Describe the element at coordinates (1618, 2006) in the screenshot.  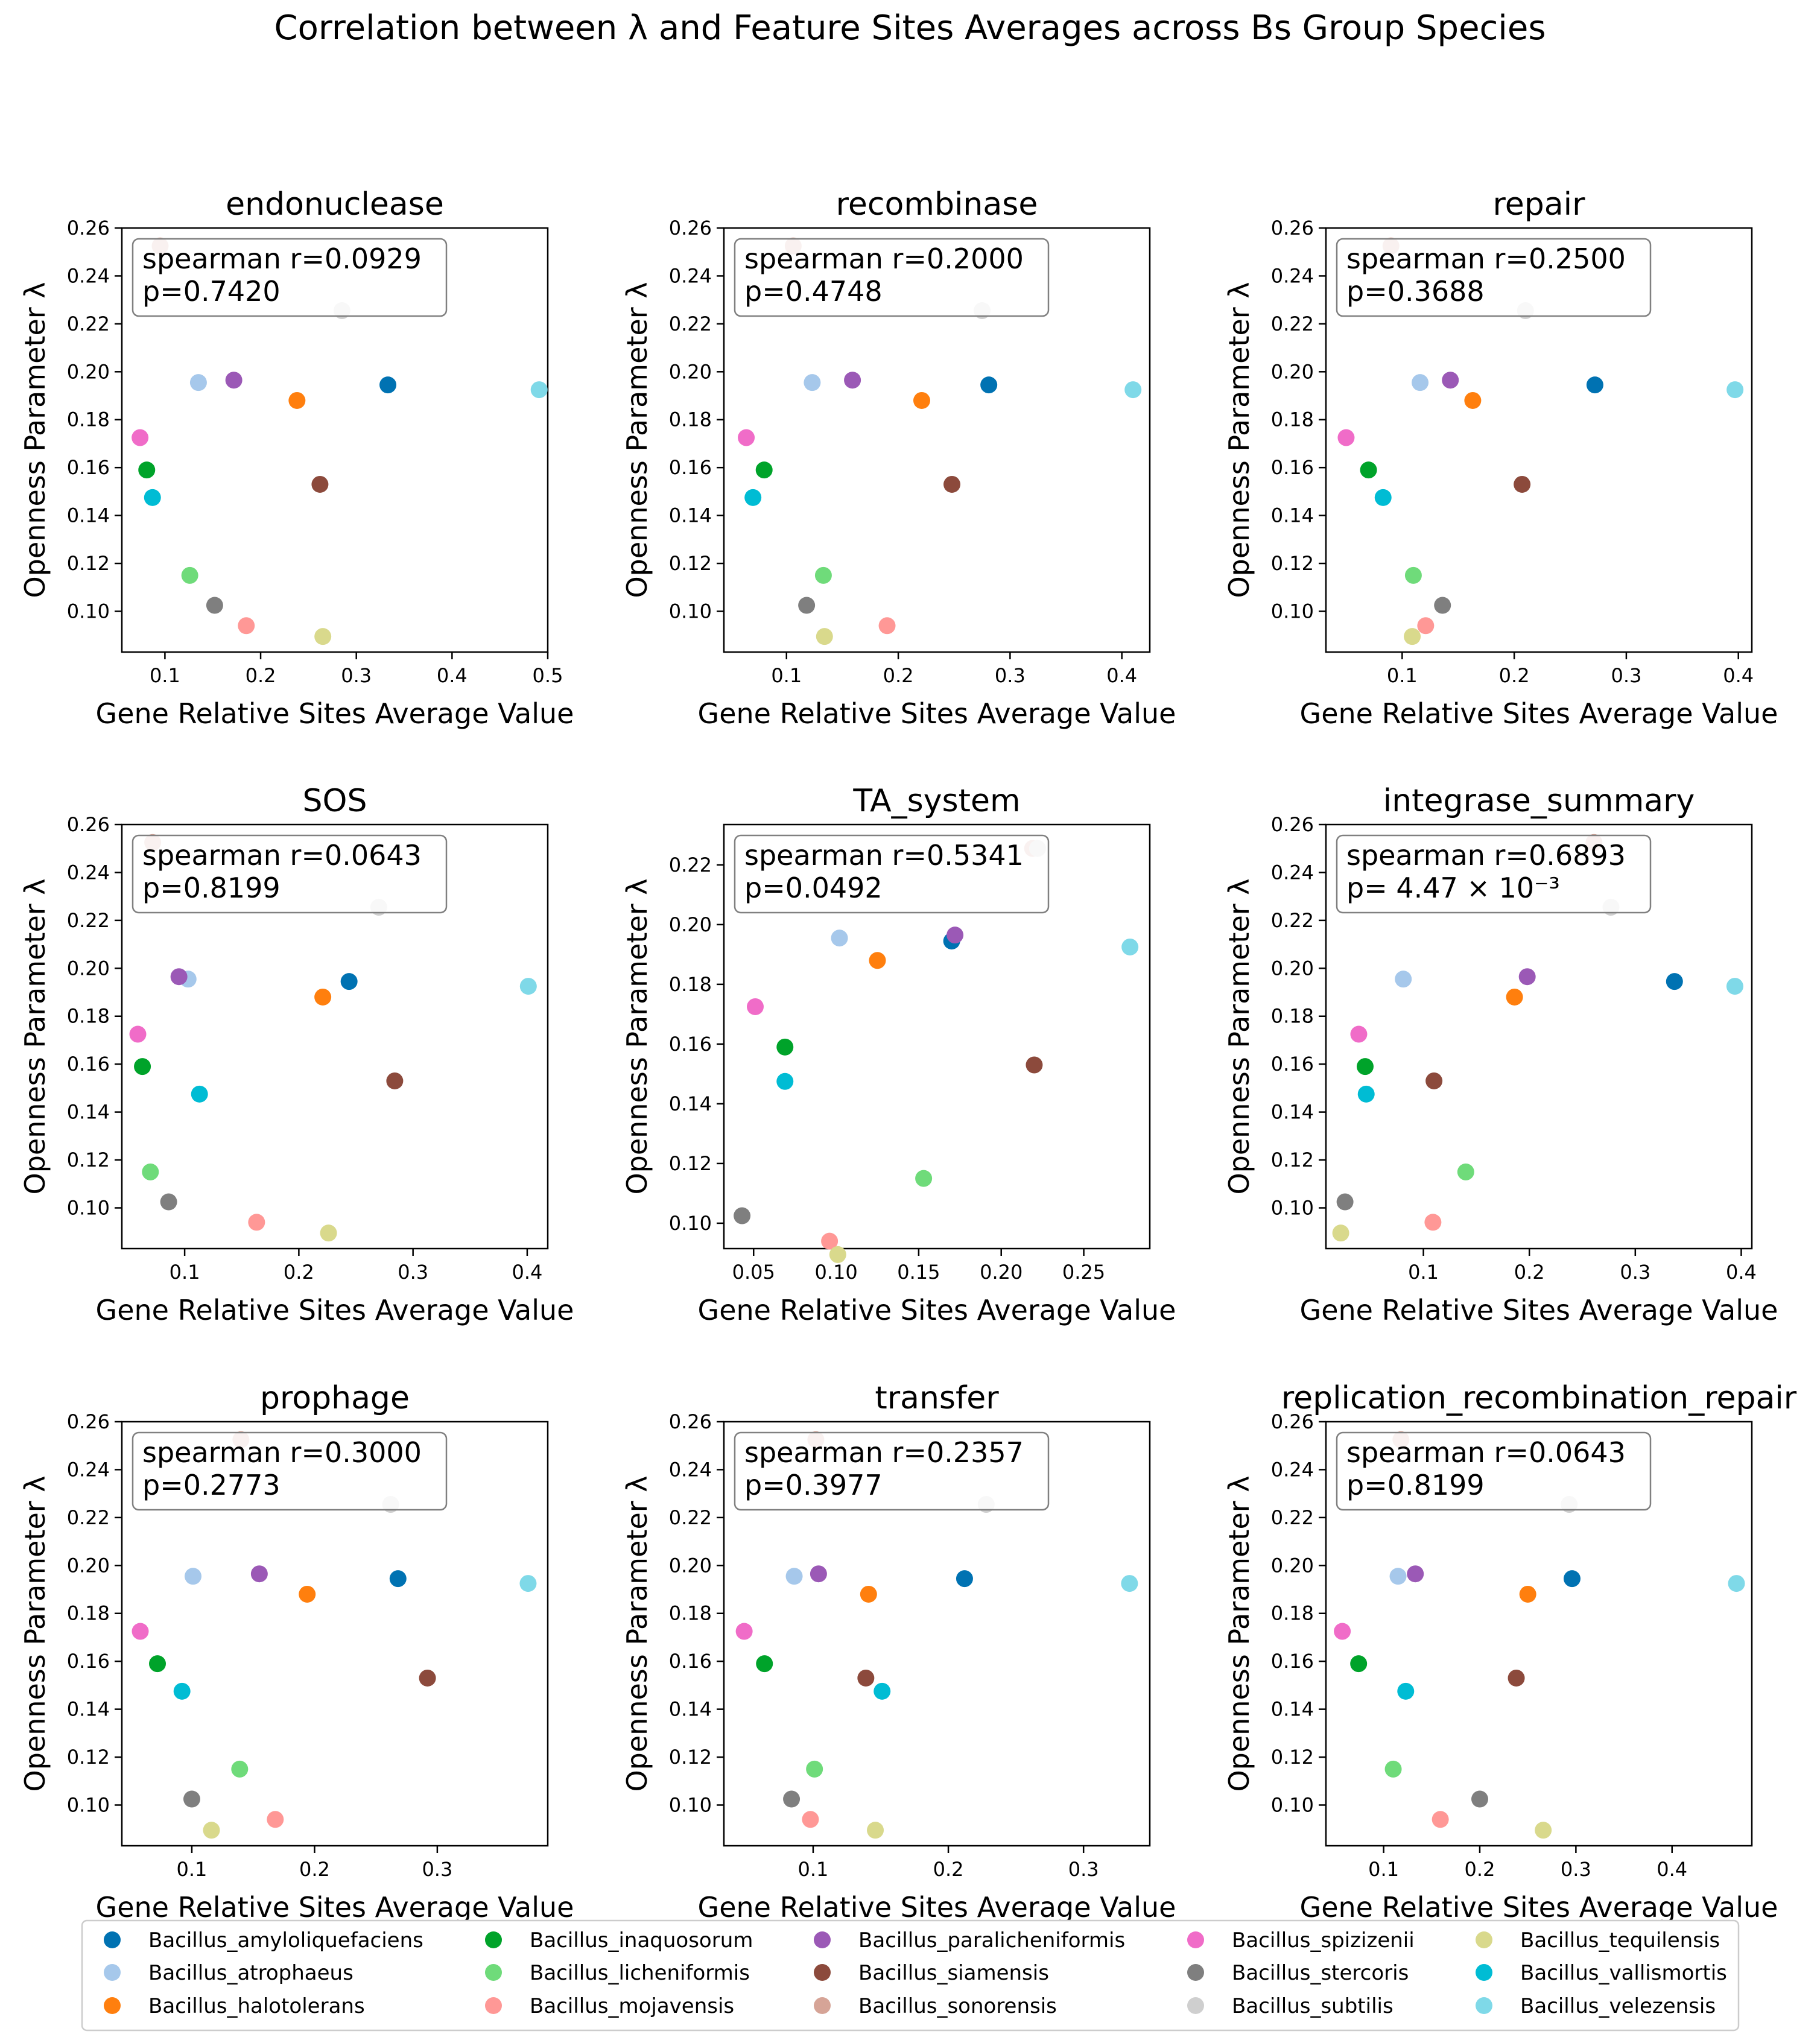
I see `legend-label: Bacillus_velezensis` at that location.